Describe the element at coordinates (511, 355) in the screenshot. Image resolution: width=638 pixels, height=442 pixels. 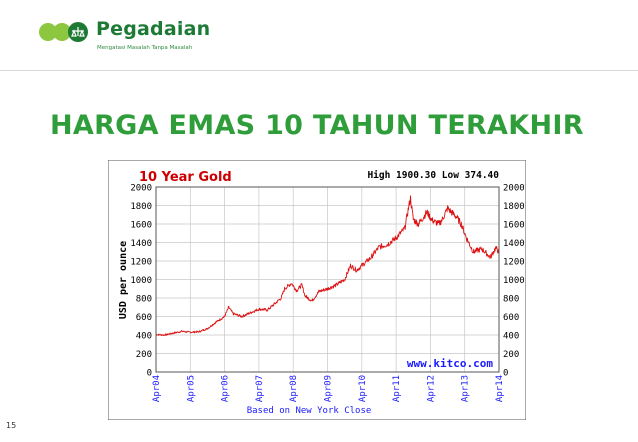
I see `y-tick-label-right: 200` at that location.